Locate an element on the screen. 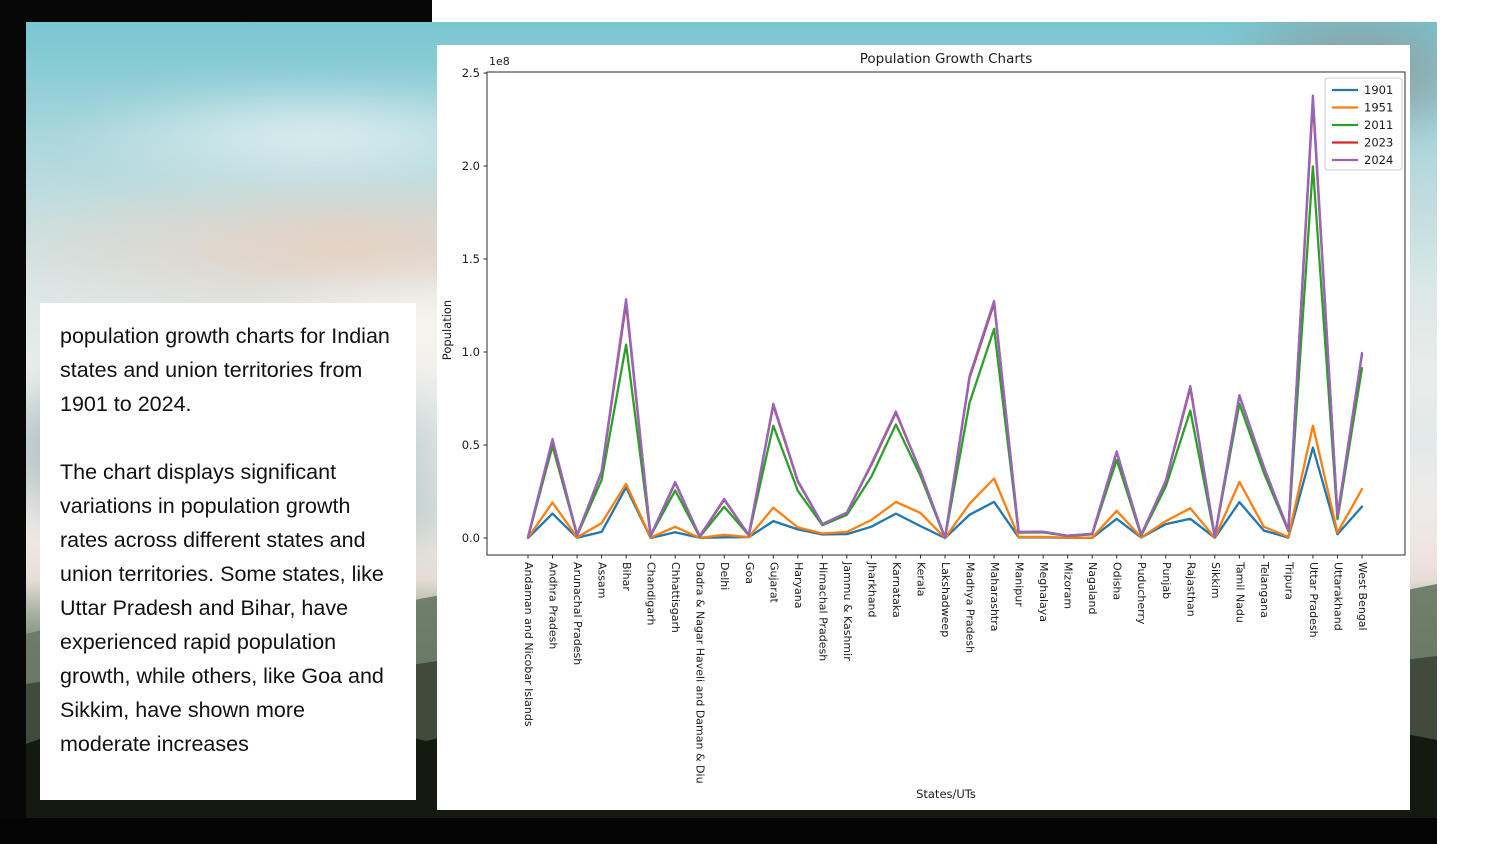 The height and width of the screenshot is (844, 1500). y-tick-label: 1.0 is located at coordinates (471, 352).